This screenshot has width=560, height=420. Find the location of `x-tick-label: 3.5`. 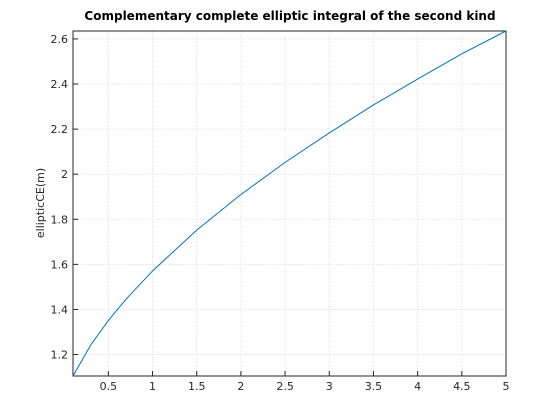

x-tick-label: 3.5 is located at coordinates (374, 386).